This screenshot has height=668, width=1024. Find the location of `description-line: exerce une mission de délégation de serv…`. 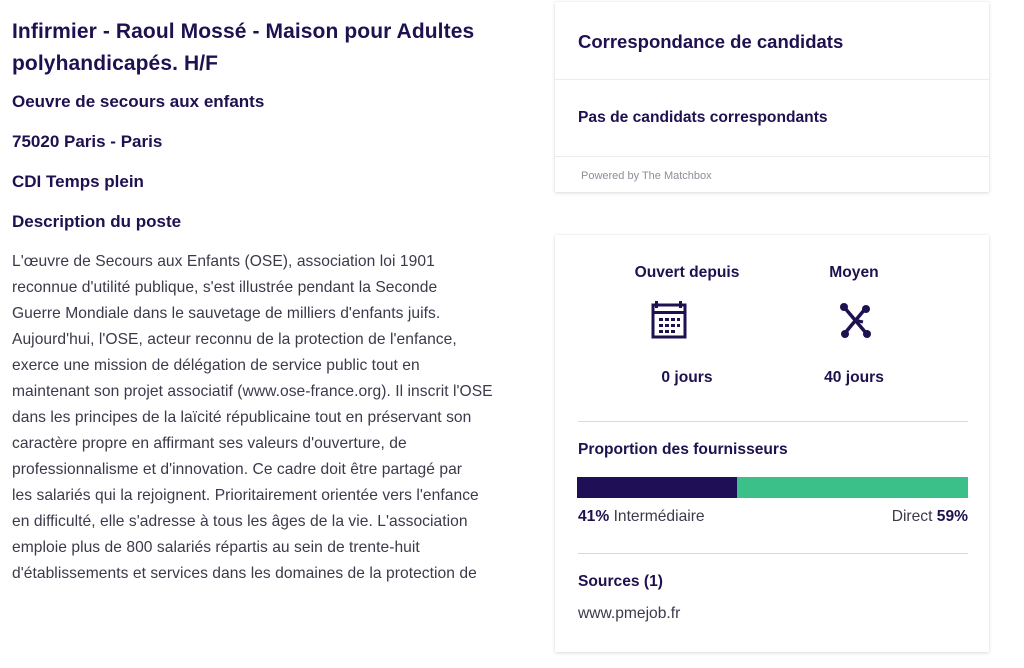

description-line: exerce une mission de délégation de serv… is located at coordinates (216, 365).